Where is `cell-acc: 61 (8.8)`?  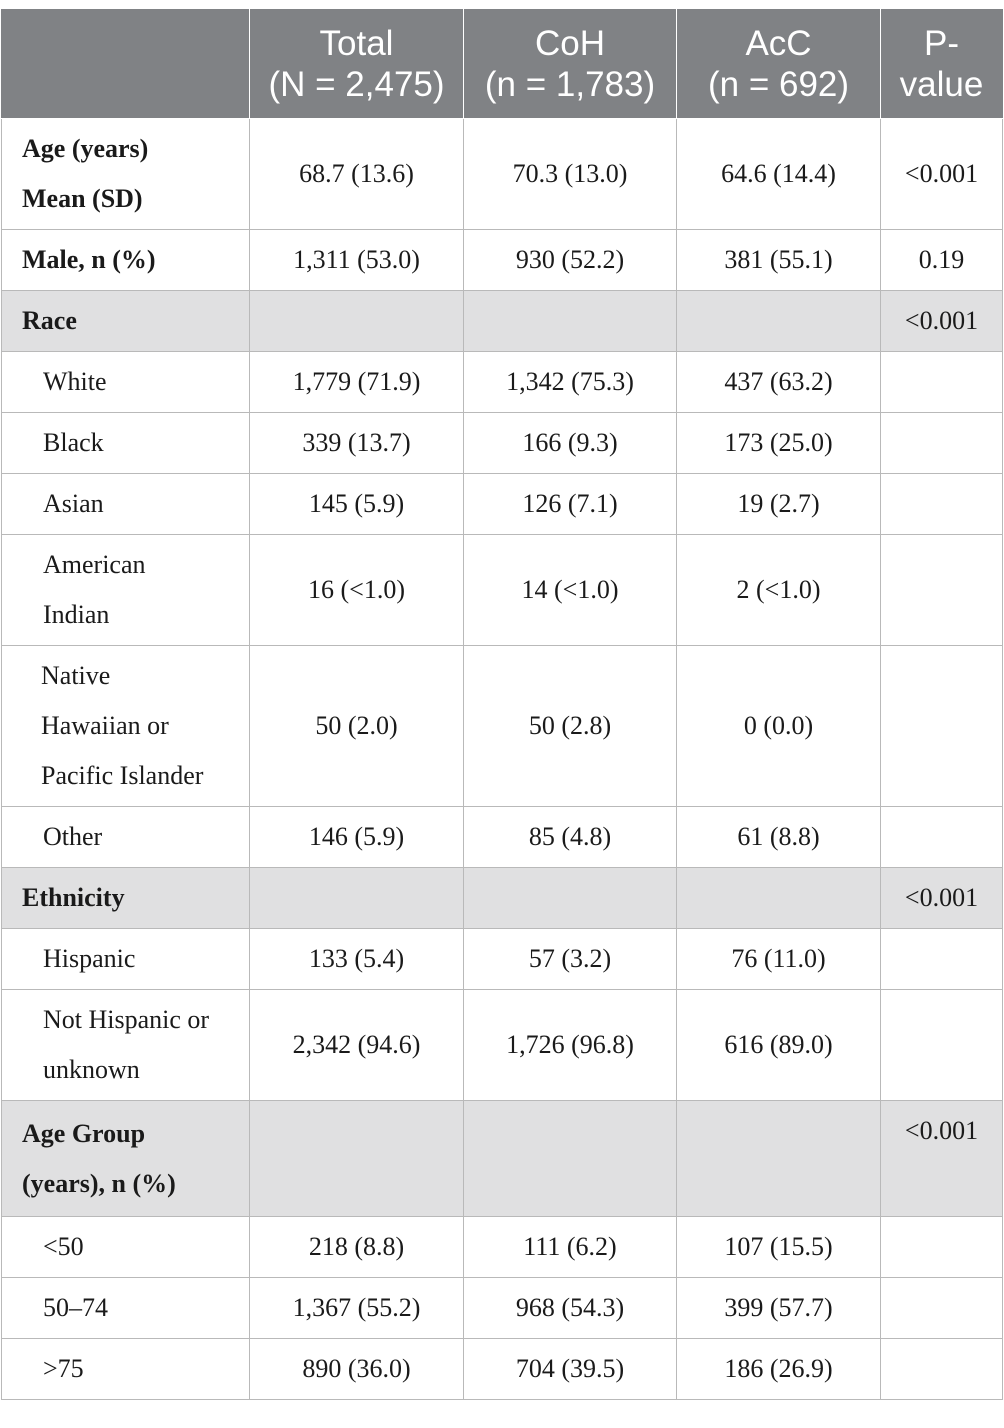
cell-acc: 61 (8.8) is located at coordinates (778, 837).